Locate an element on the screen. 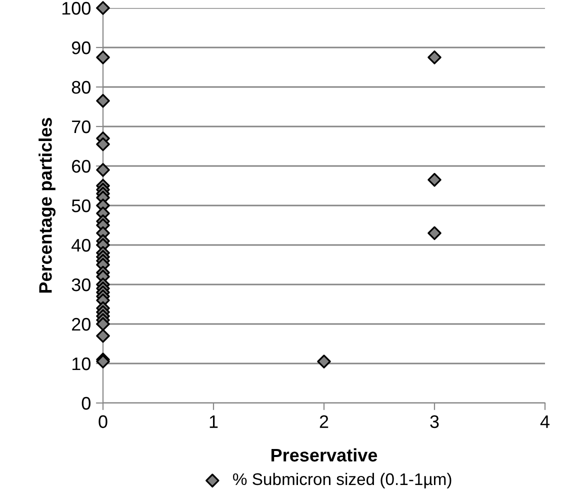  x-axis-title: Preservative is located at coordinates (325, 455).